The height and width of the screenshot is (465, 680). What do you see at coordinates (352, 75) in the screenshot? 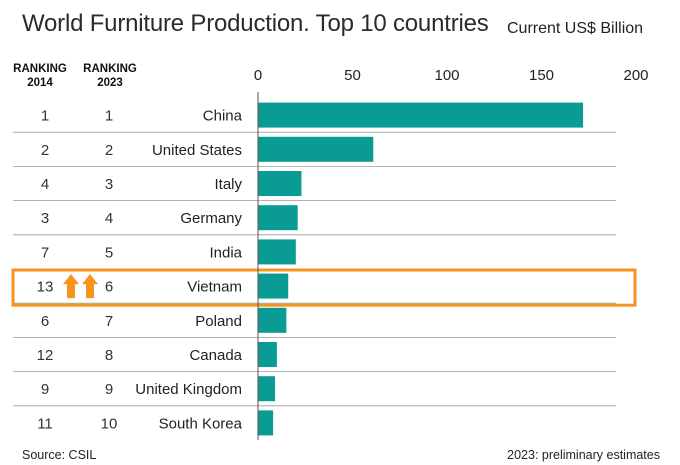
I see `x-tick-label: 50` at bounding box center [352, 75].